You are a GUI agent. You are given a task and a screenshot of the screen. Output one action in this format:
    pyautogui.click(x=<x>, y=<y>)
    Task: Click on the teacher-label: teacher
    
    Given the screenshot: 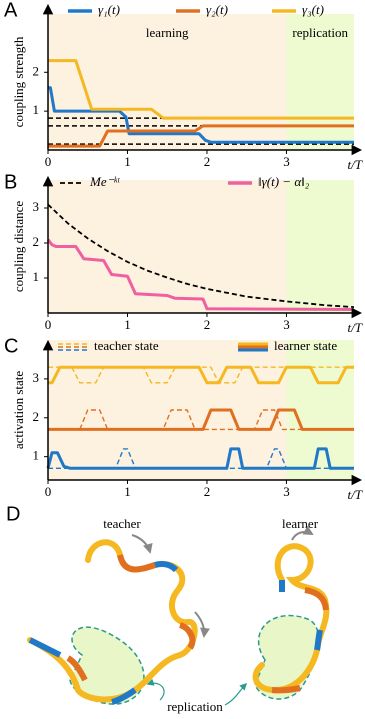 What is the action you would take?
    pyautogui.click(x=122, y=523)
    